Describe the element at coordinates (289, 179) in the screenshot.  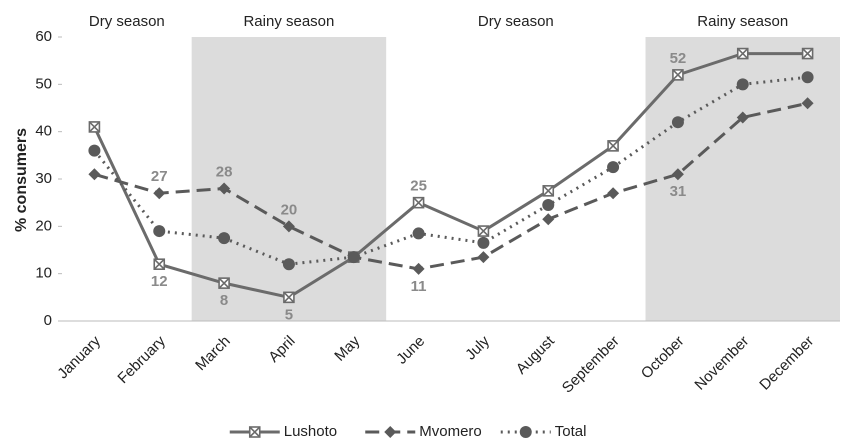
I see `season-band` at that location.